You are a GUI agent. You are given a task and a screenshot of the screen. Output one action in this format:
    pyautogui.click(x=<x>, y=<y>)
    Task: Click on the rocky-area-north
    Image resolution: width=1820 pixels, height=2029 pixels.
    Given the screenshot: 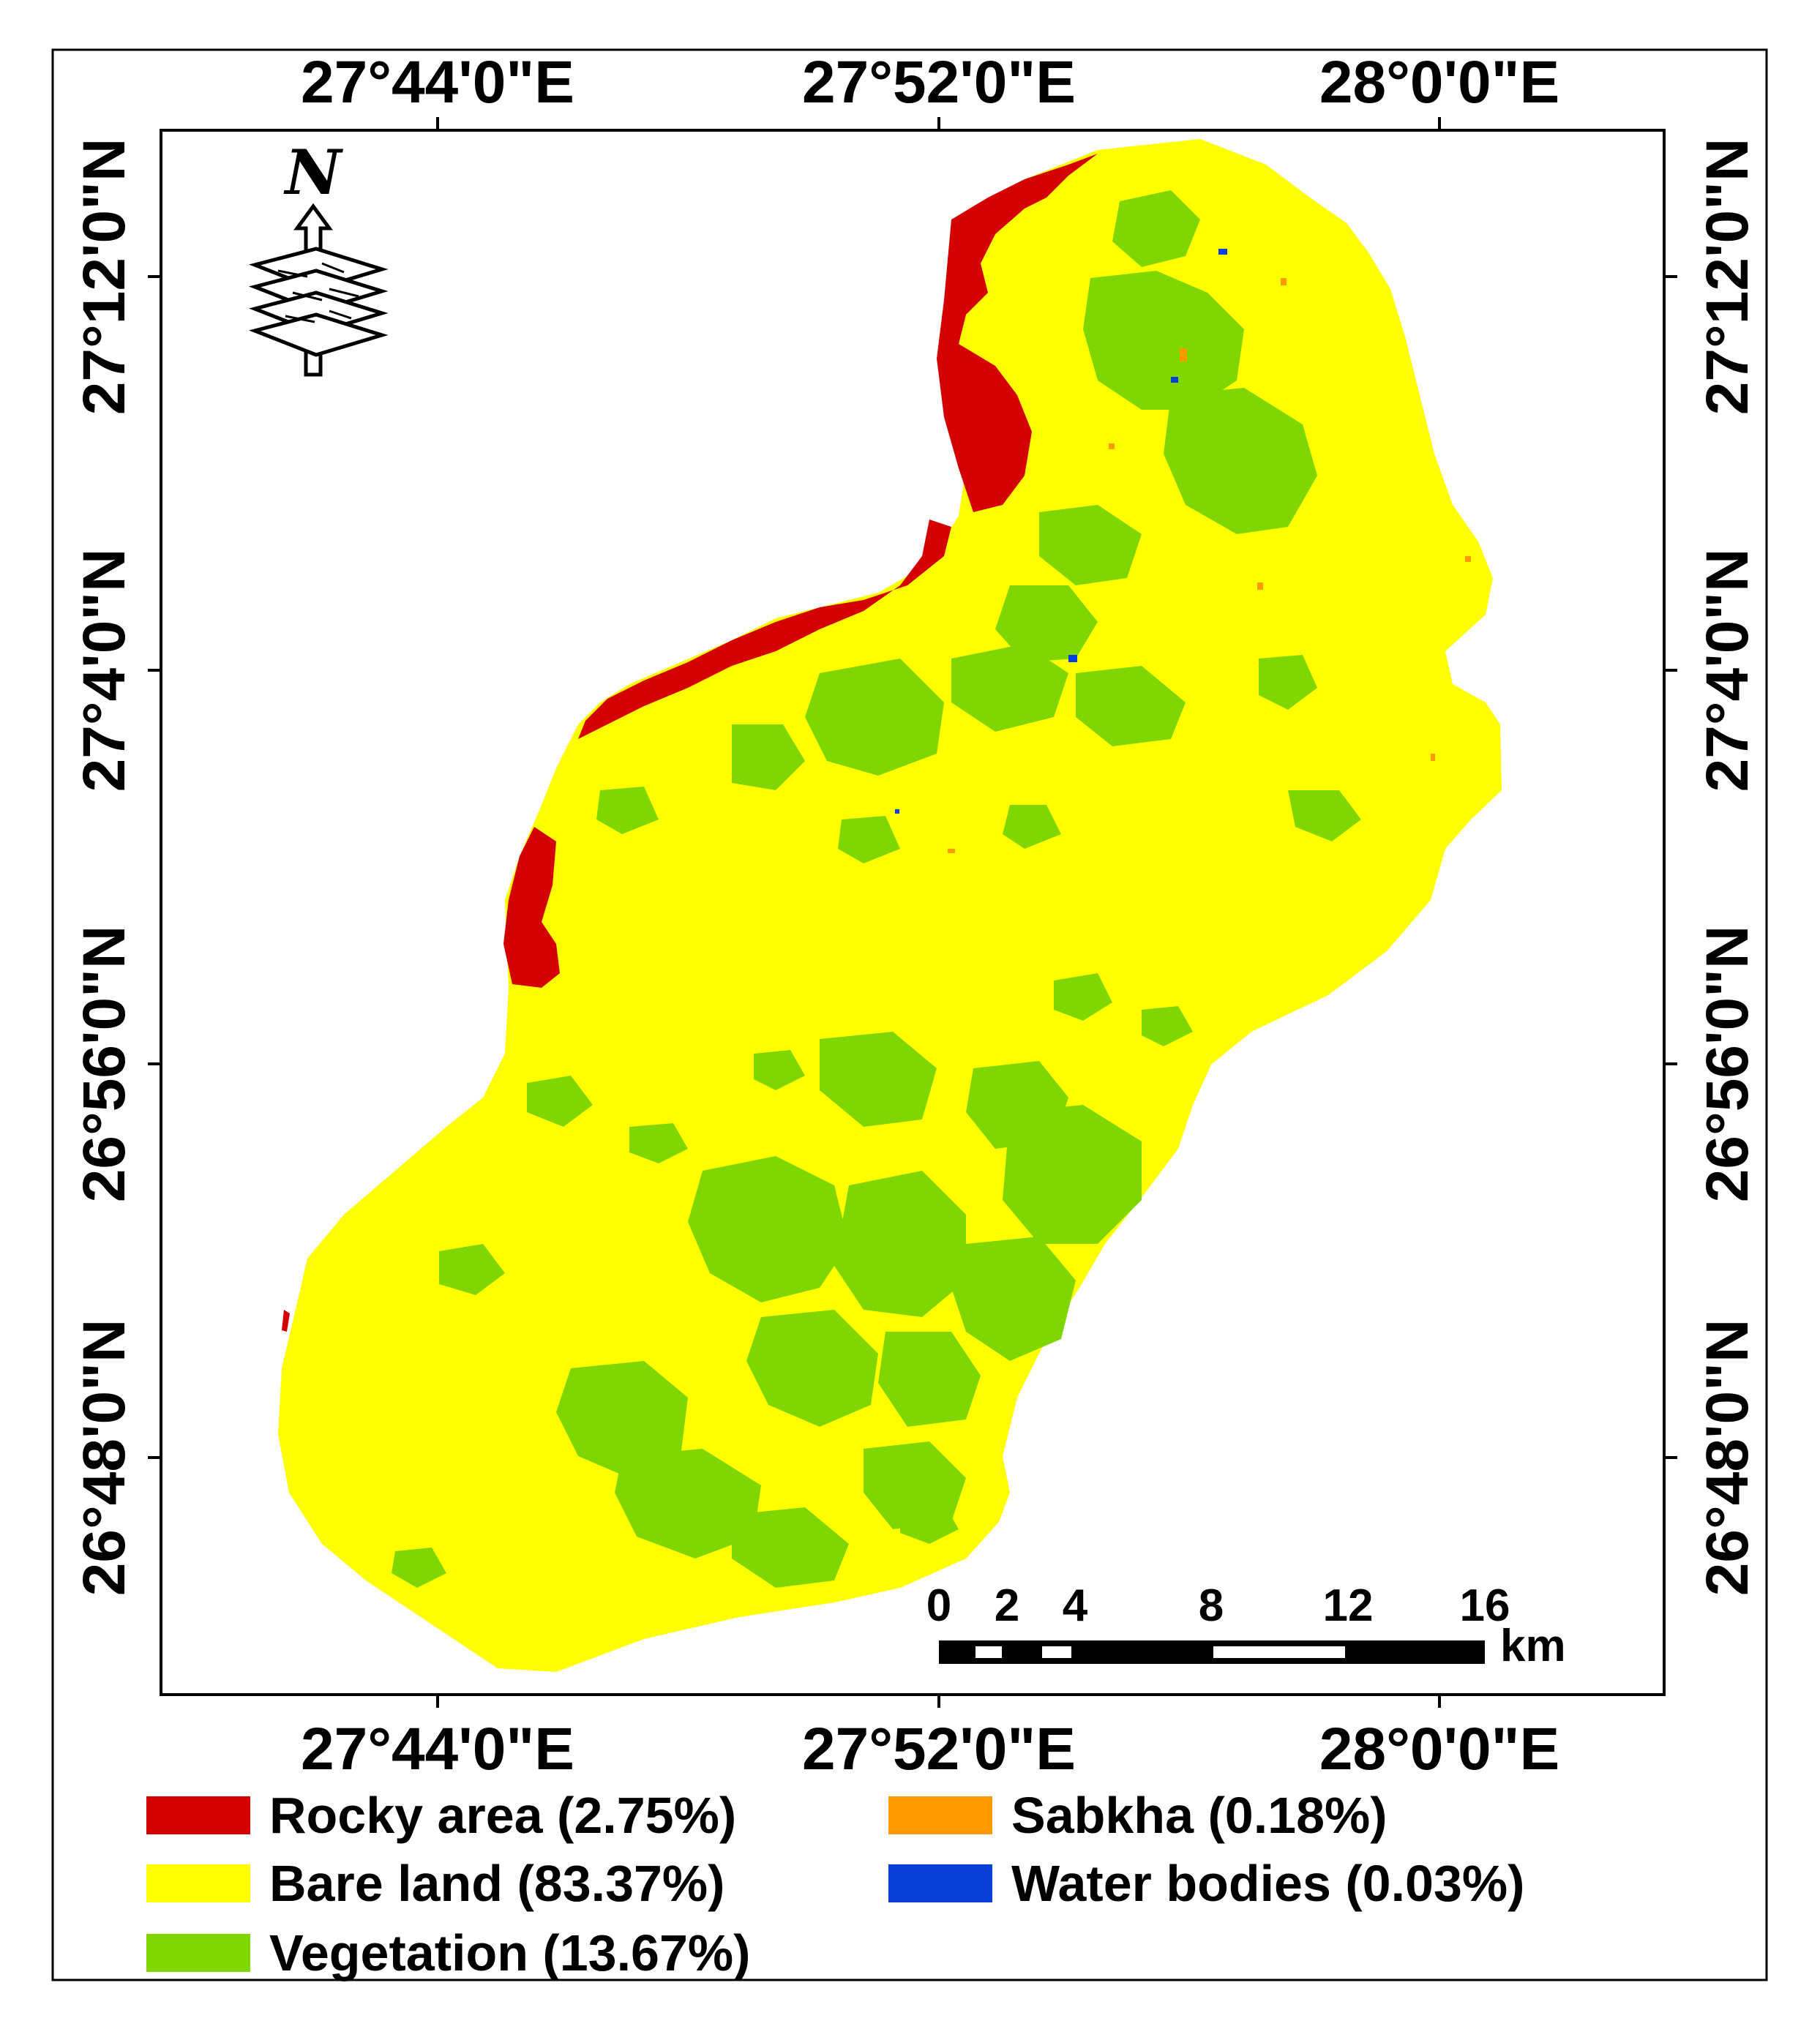 What is the action you would take?
    pyautogui.click(x=1018, y=333)
    